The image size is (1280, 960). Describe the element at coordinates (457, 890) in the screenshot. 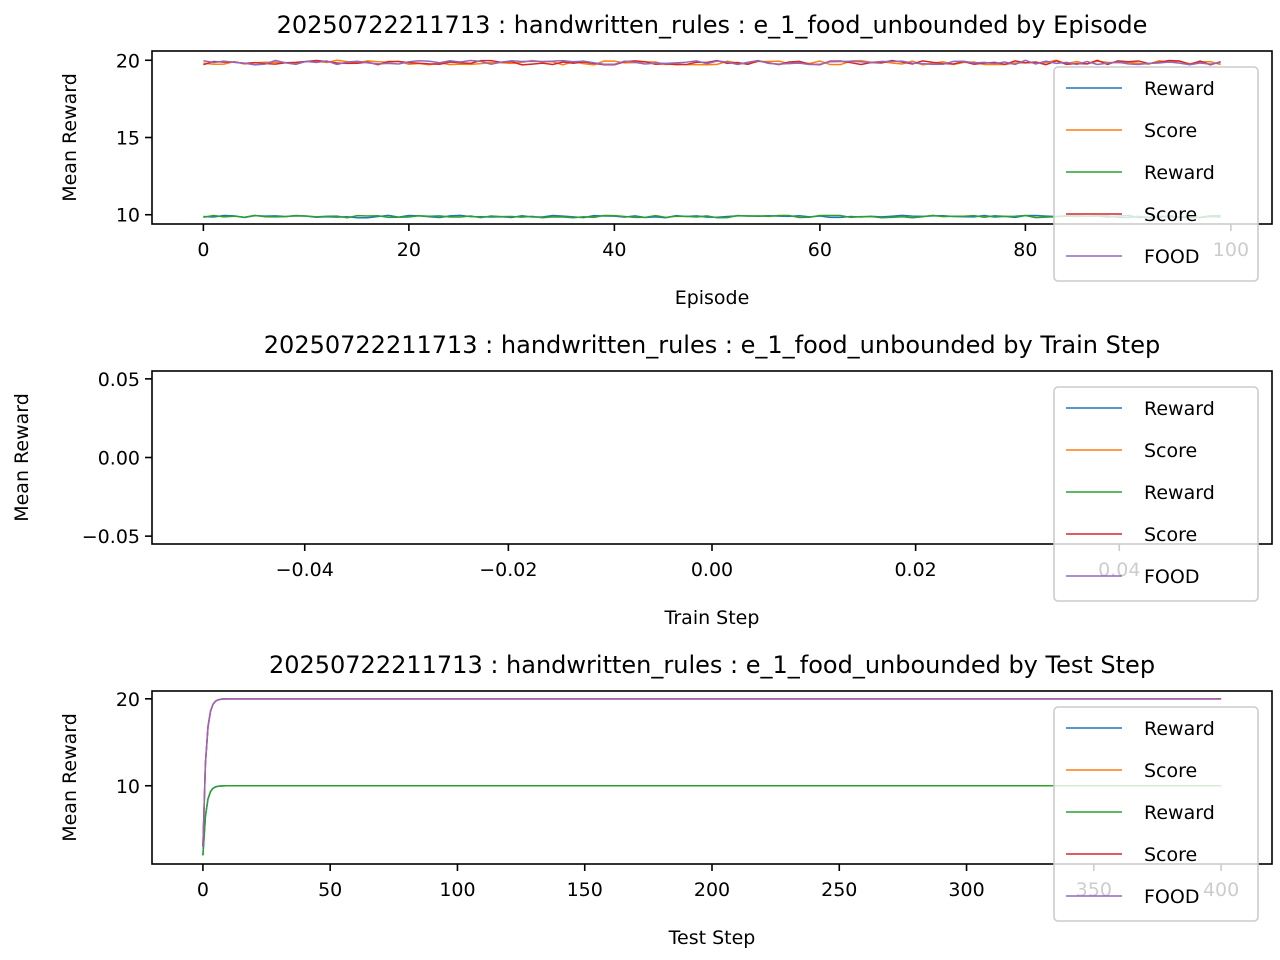

I see `x-tick-label: 100` at that location.